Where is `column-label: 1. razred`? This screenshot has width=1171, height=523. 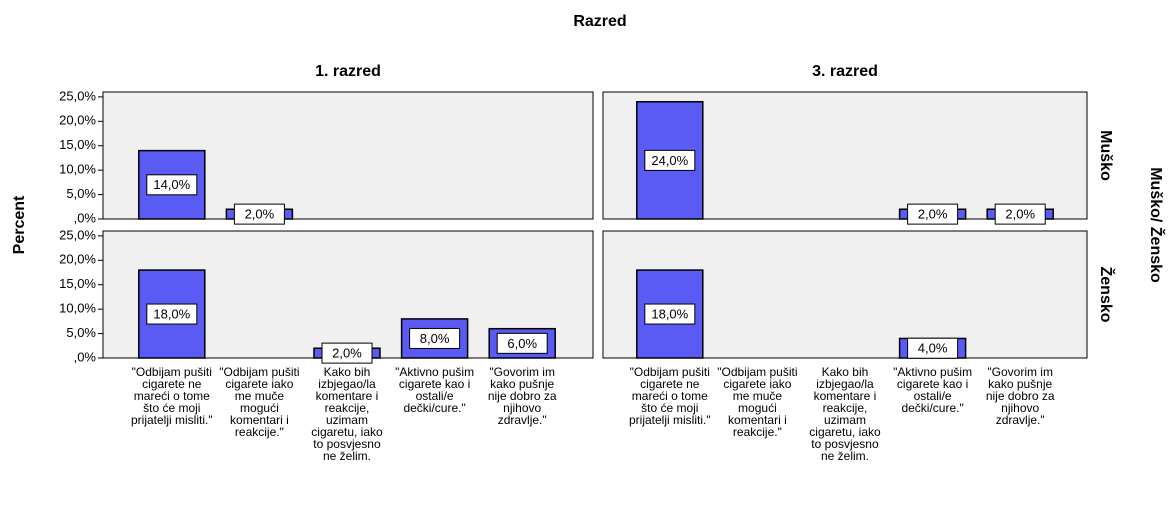 column-label: 1. razred is located at coordinates (348, 71).